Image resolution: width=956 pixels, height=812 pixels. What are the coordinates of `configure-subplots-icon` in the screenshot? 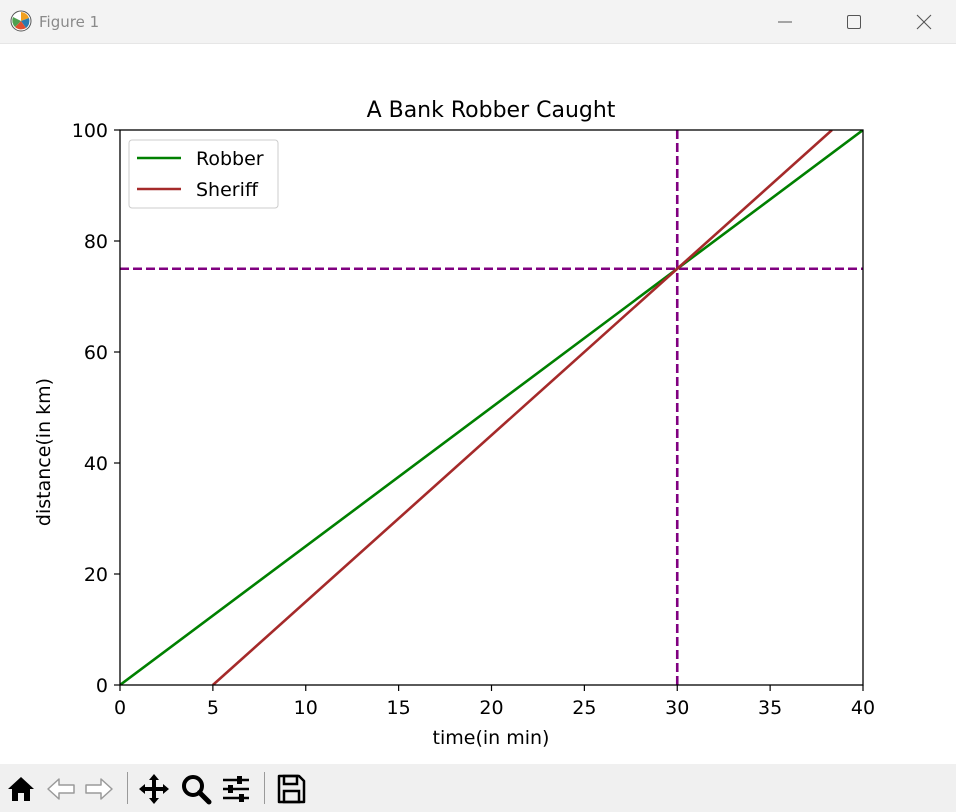 It's located at (236, 789).